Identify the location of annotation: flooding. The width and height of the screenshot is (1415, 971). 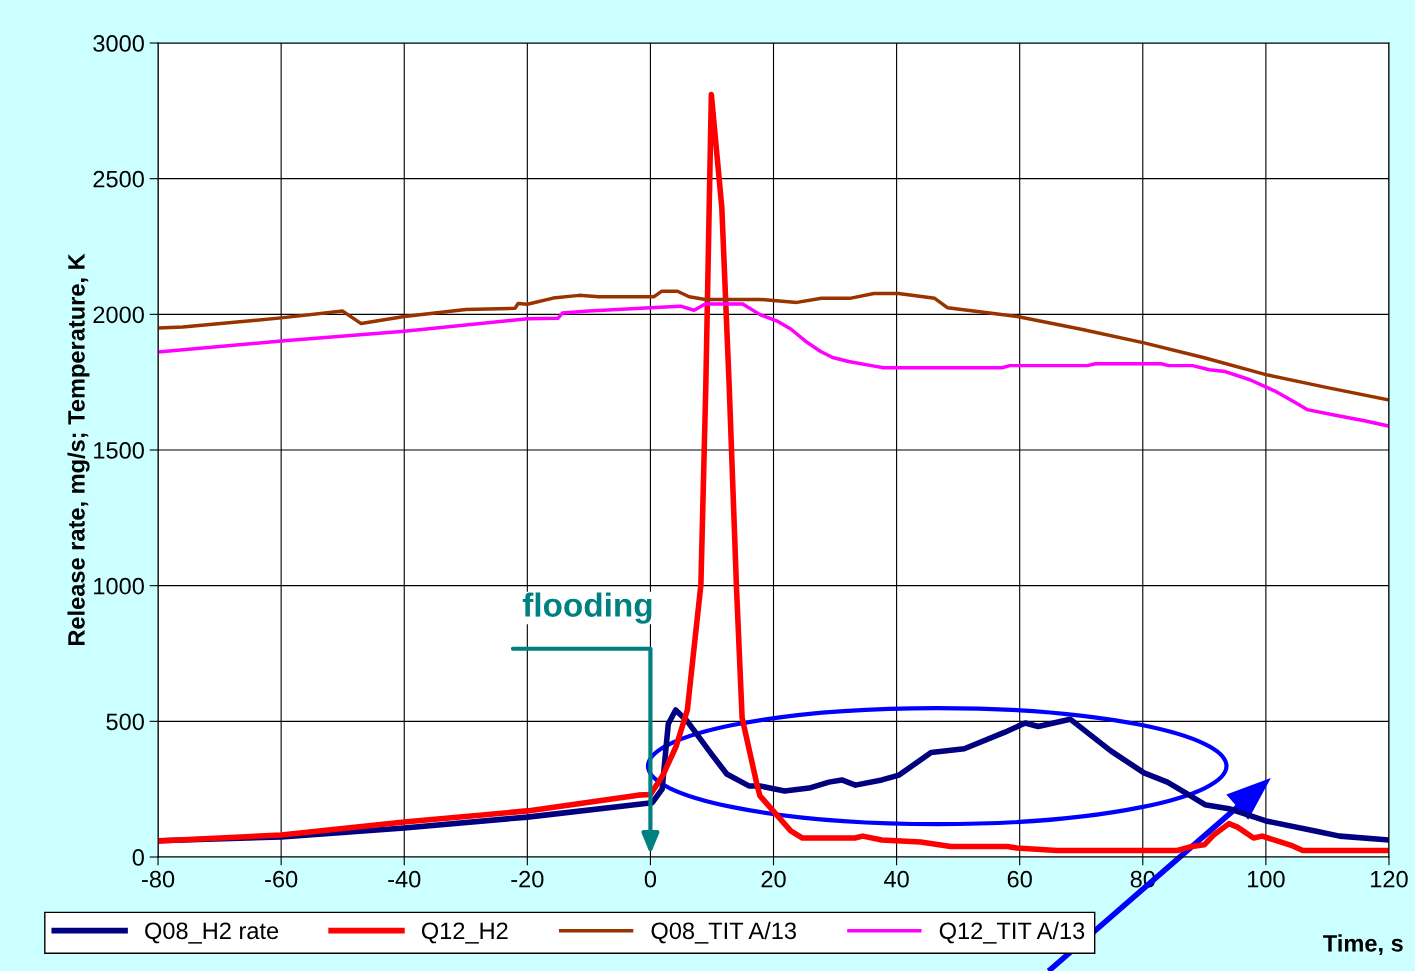
(587, 608).